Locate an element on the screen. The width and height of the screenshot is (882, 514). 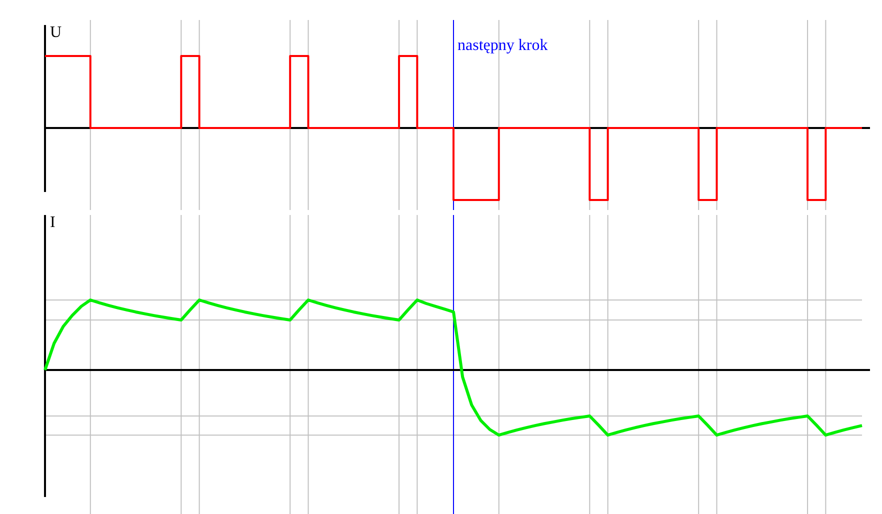
y-axis-title: U is located at coordinates (56, 32).